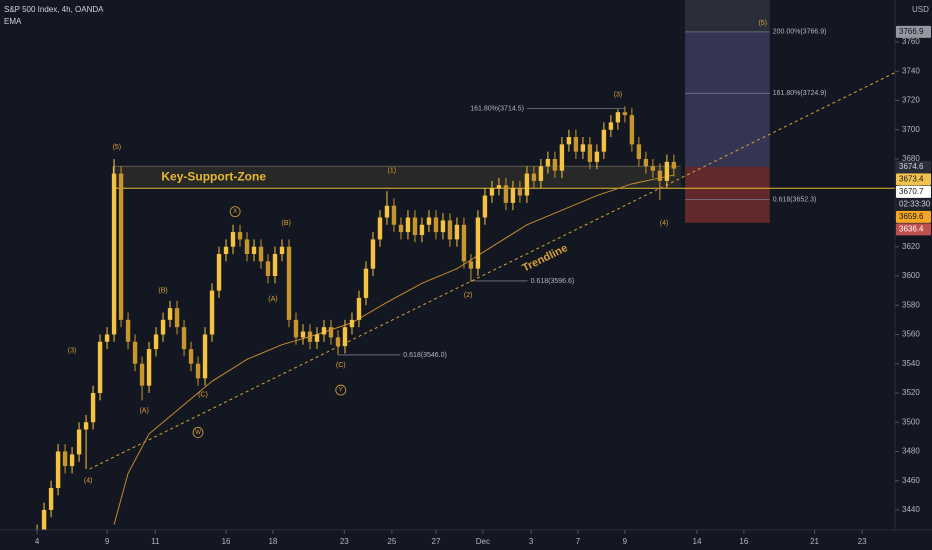 Image resolution: width=932 pixels, height=550 pixels. Describe the element at coordinates (468, 295) in the screenshot. I see `wave-label: (2)` at that location.